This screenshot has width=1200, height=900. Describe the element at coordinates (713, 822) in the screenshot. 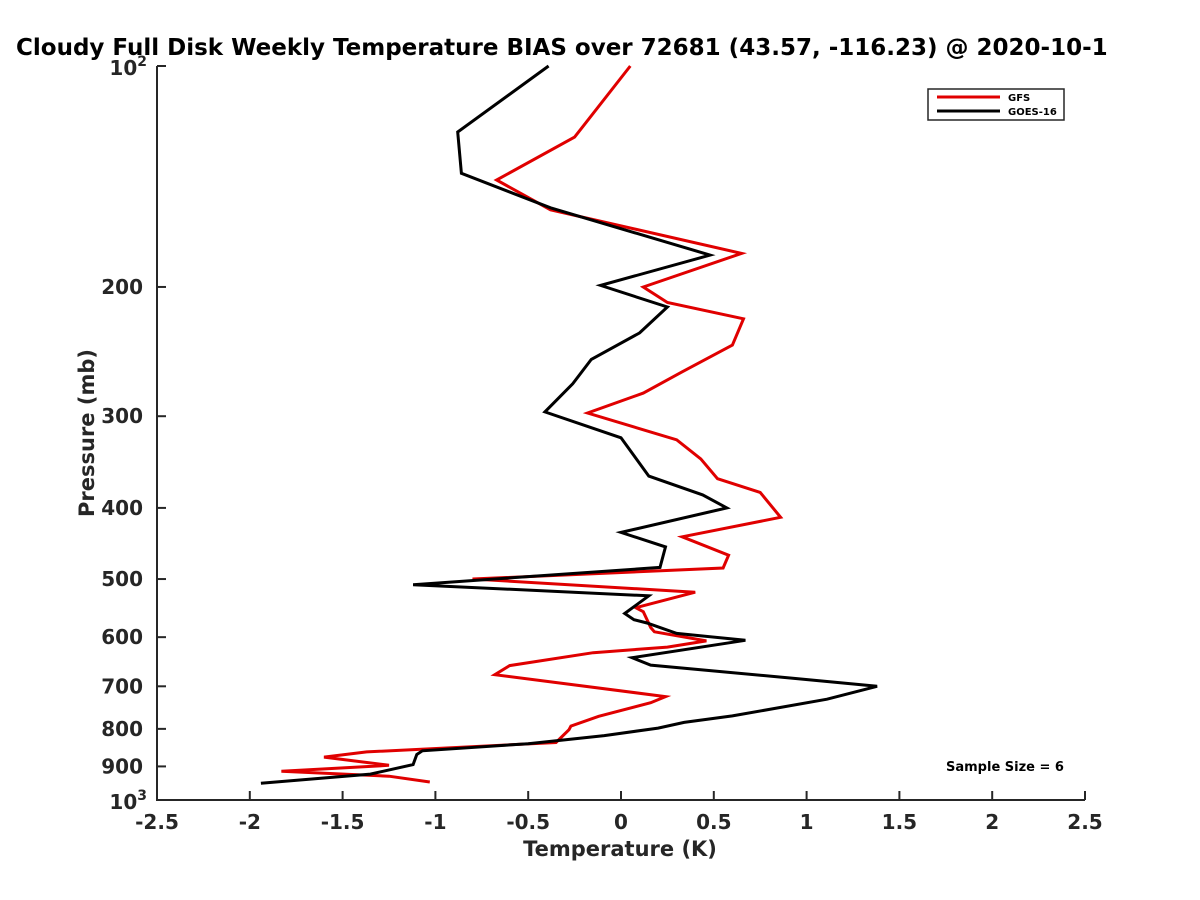

I see `x-tick-label: 0.5` at that location.